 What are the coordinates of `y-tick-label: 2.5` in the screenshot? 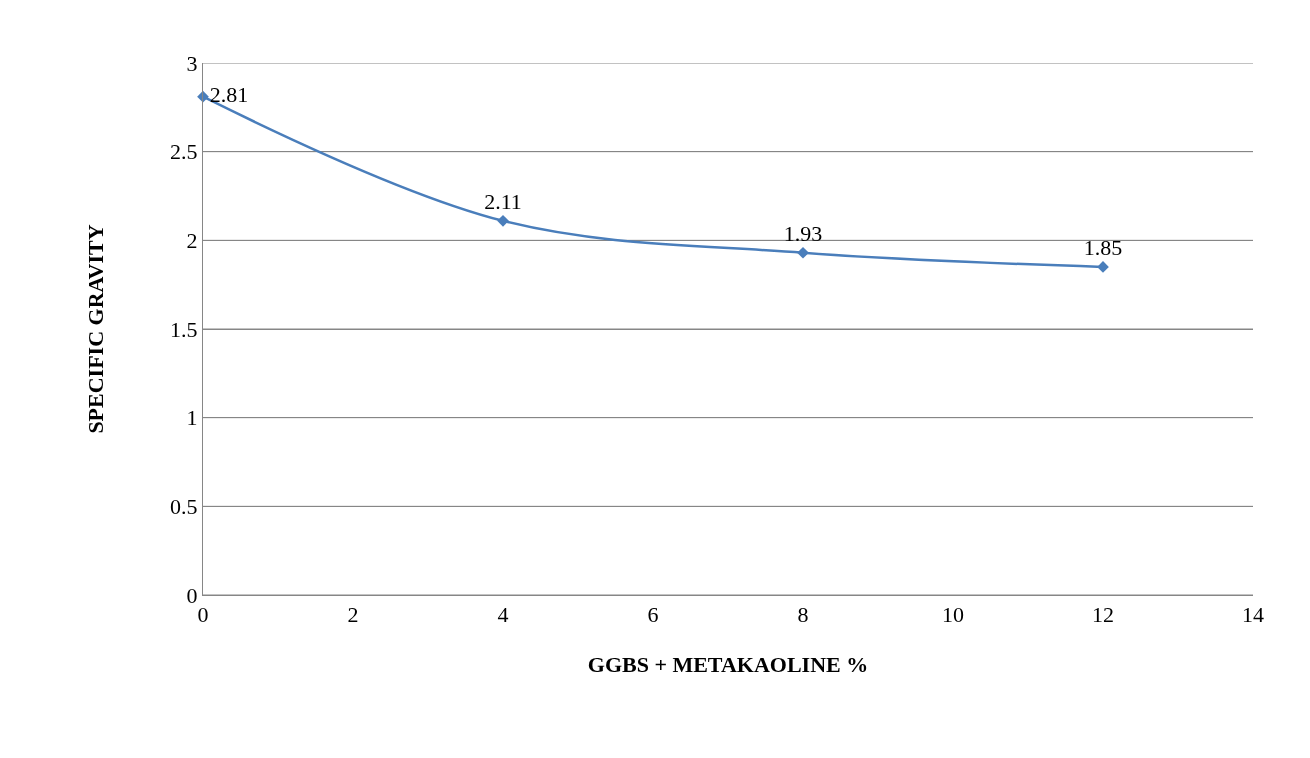 It's located at (184, 152).